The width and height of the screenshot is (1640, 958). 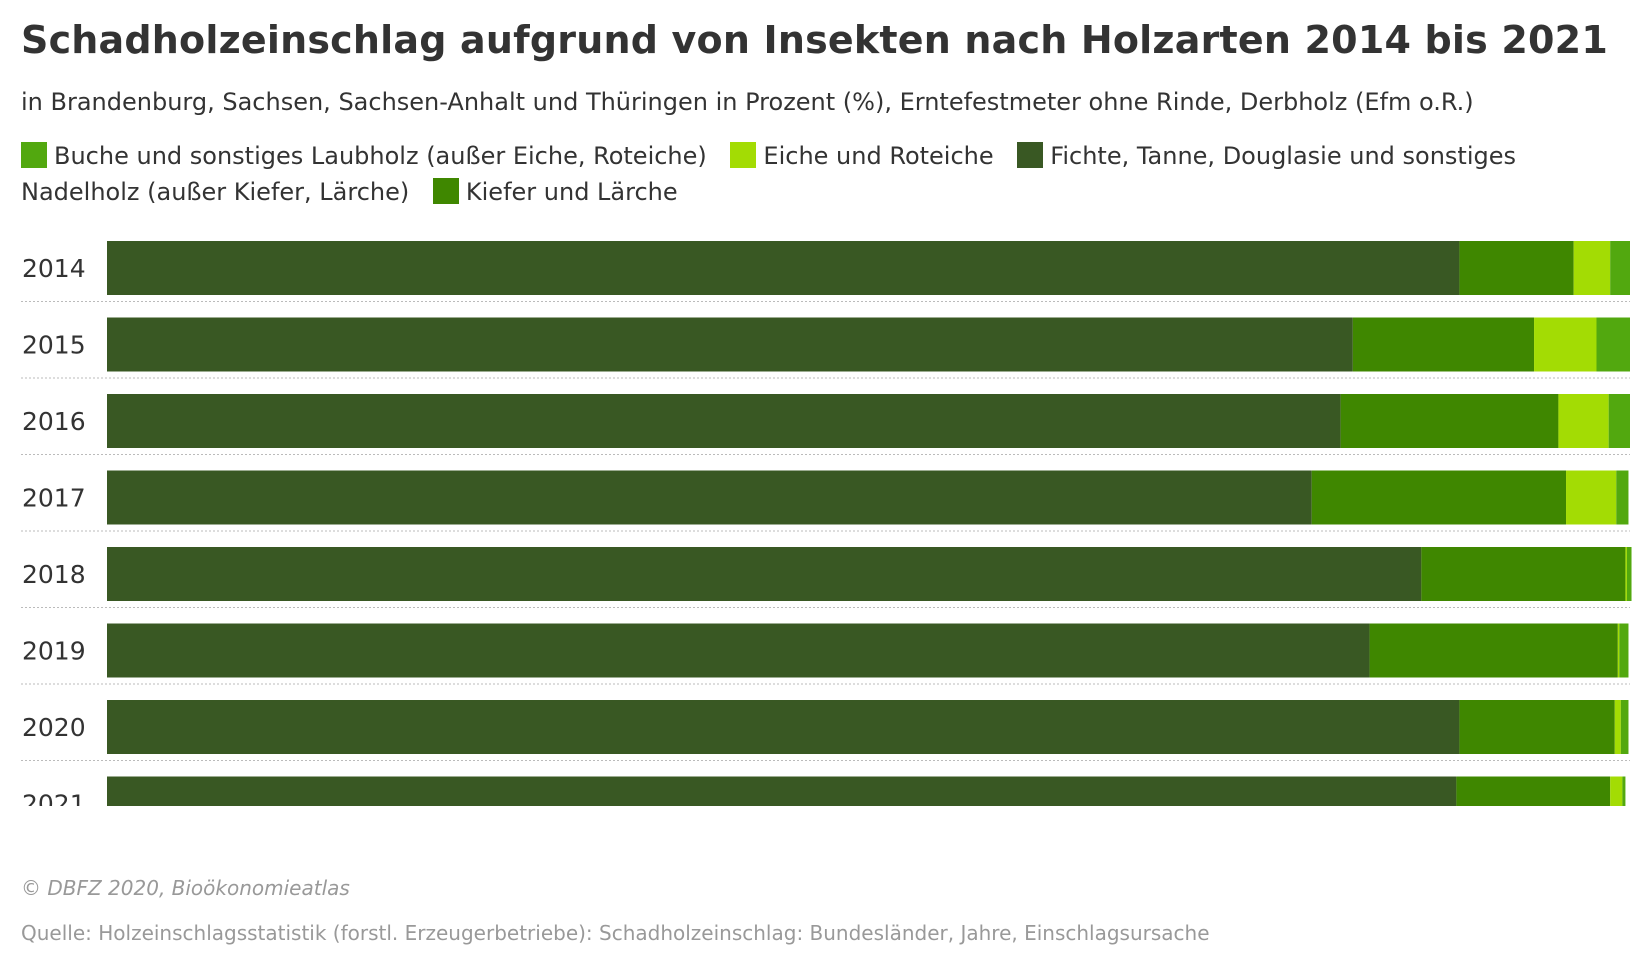 What do you see at coordinates (724, 421) in the screenshot?
I see `bar-segment-2016-s0` at bounding box center [724, 421].